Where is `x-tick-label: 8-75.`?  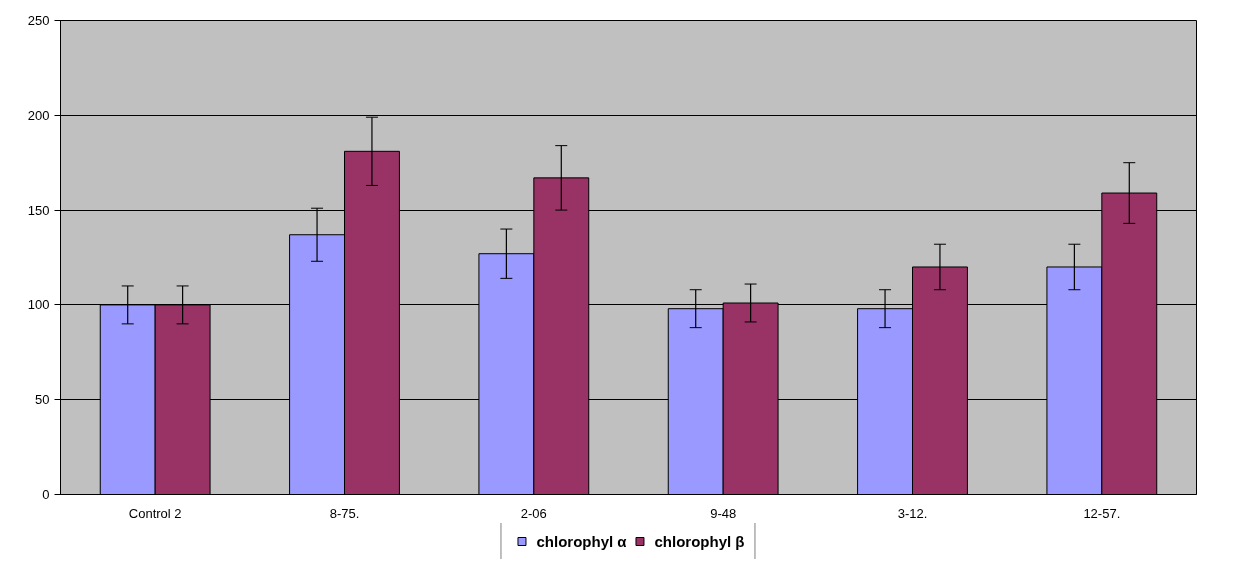
x-tick-label: 8-75. is located at coordinates (344, 513).